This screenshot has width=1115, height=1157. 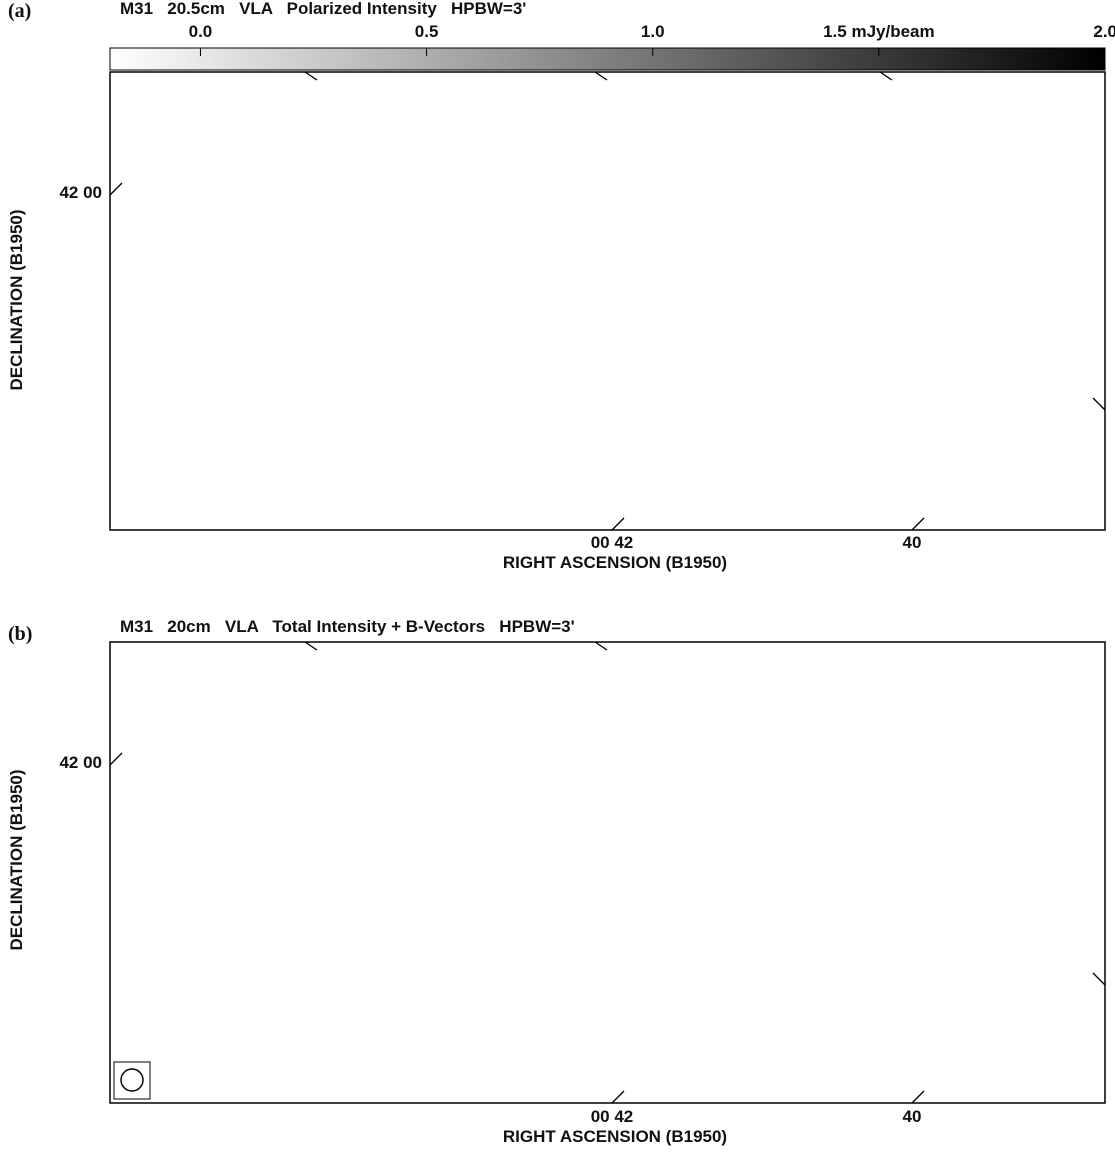 I want to click on panel-letter: (b), so click(x=20, y=634).